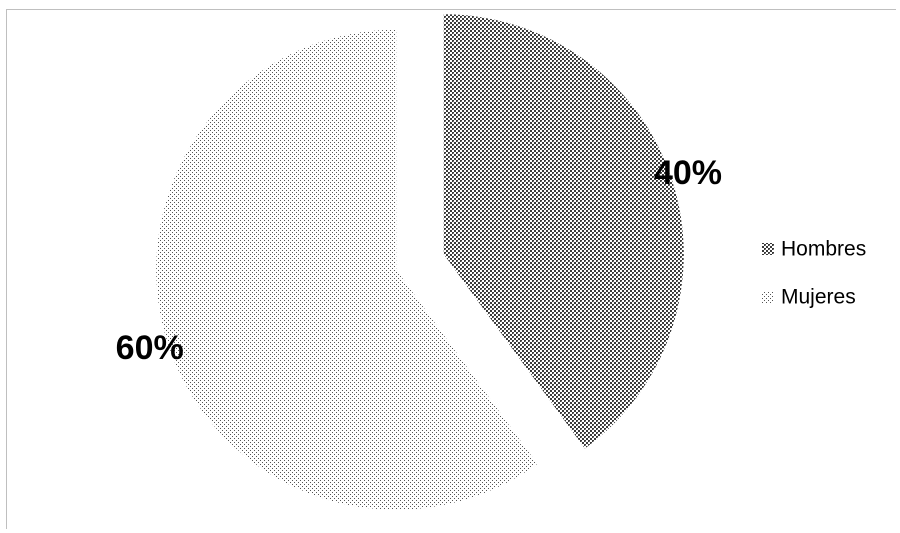  I want to click on legend-swatch-mujeres, so click(768, 297).